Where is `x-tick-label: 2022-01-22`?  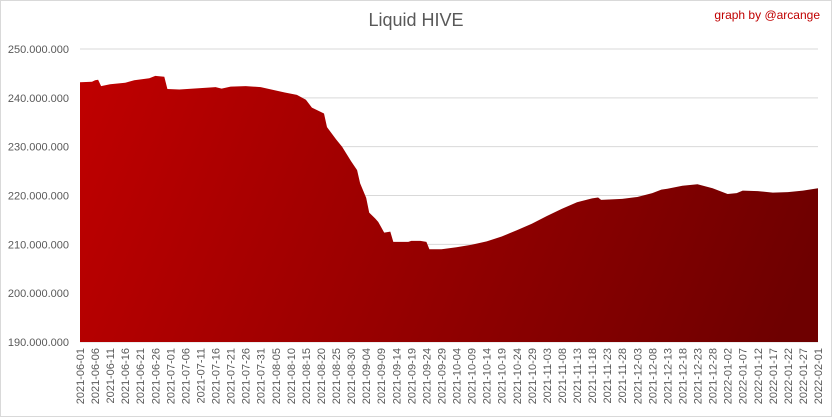
x-tick-label: 2022-01-22 is located at coordinates (789, 376).